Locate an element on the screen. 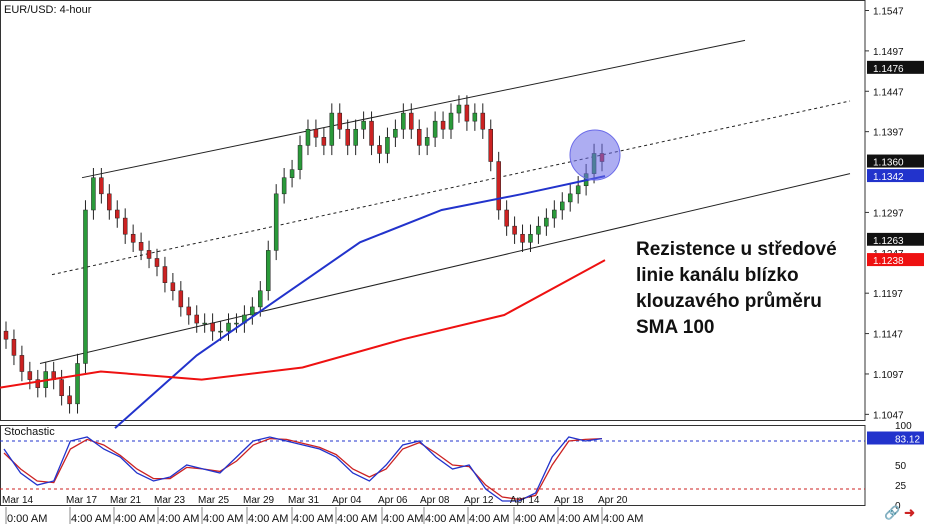  stoch-title: Stochastic is located at coordinates (29, 432).